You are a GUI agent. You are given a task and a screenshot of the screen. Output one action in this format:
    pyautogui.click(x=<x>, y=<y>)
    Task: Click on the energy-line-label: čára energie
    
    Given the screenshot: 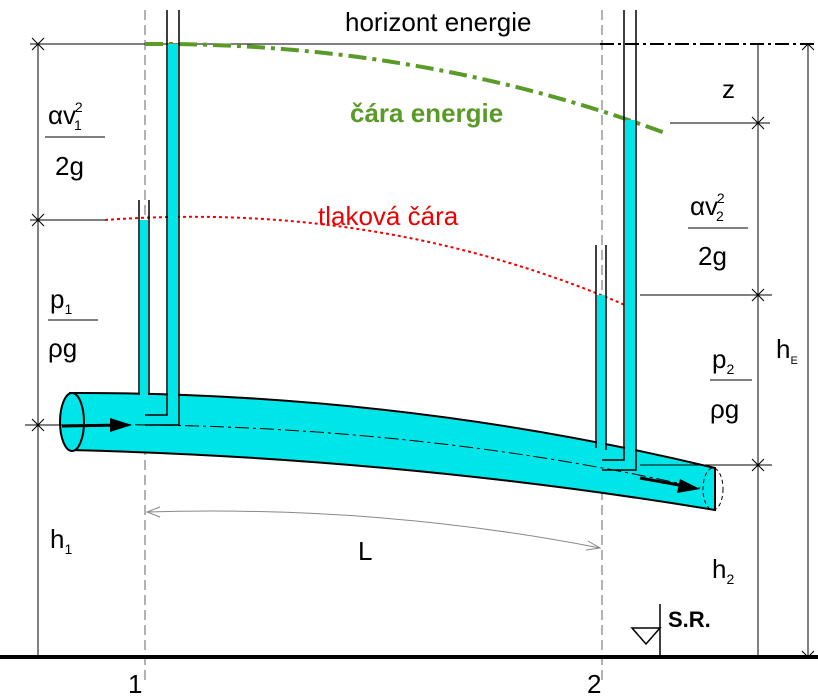 What is the action you would take?
    pyautogui.click(x=426, y=113)
    